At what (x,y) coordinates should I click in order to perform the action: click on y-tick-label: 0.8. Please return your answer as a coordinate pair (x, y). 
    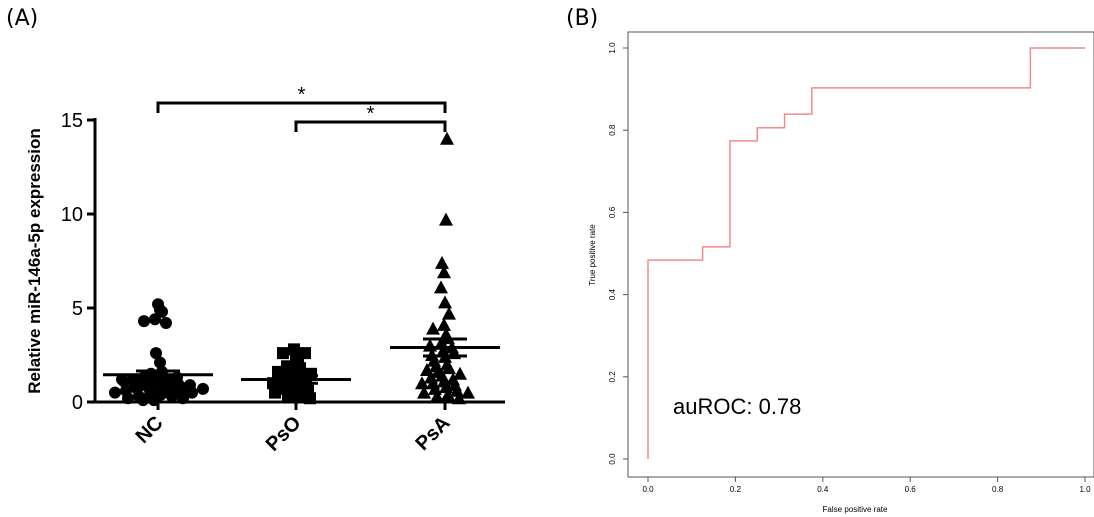
    Looking at the image, I should click on (612, 130).